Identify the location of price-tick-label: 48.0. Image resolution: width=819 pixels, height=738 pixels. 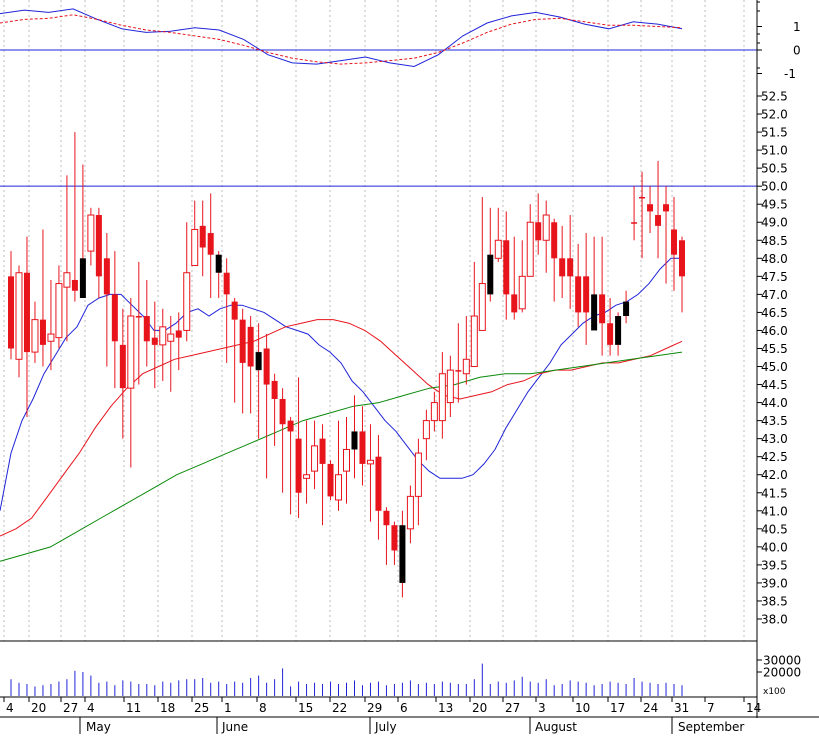
(774, 259).